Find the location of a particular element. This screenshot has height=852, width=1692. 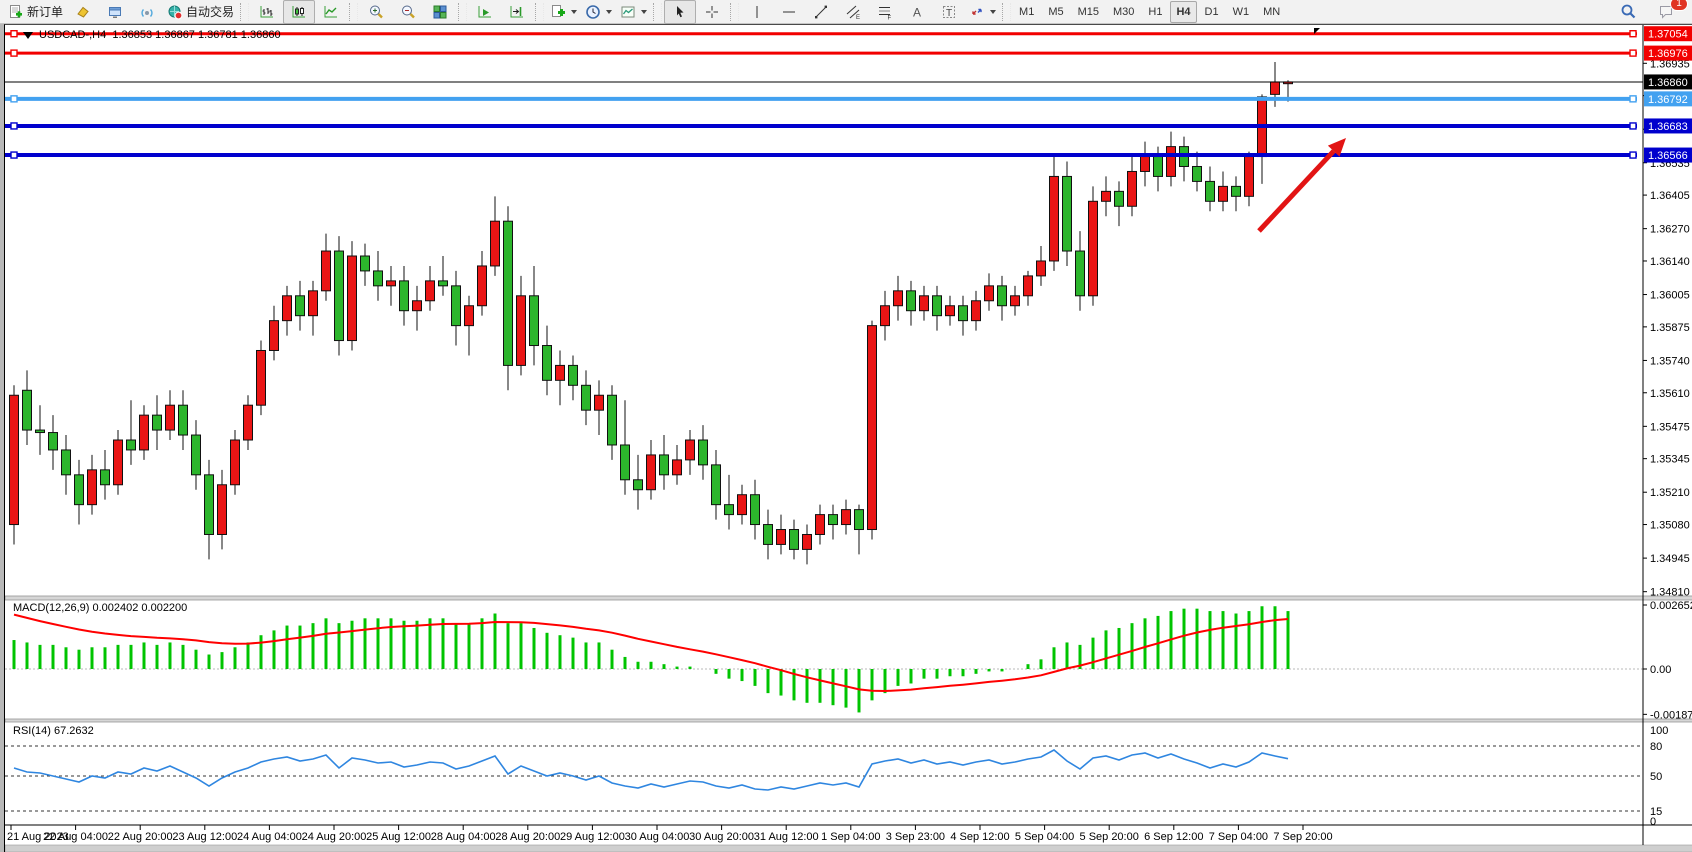

svg-text: T is located at coordinates (949, 13).